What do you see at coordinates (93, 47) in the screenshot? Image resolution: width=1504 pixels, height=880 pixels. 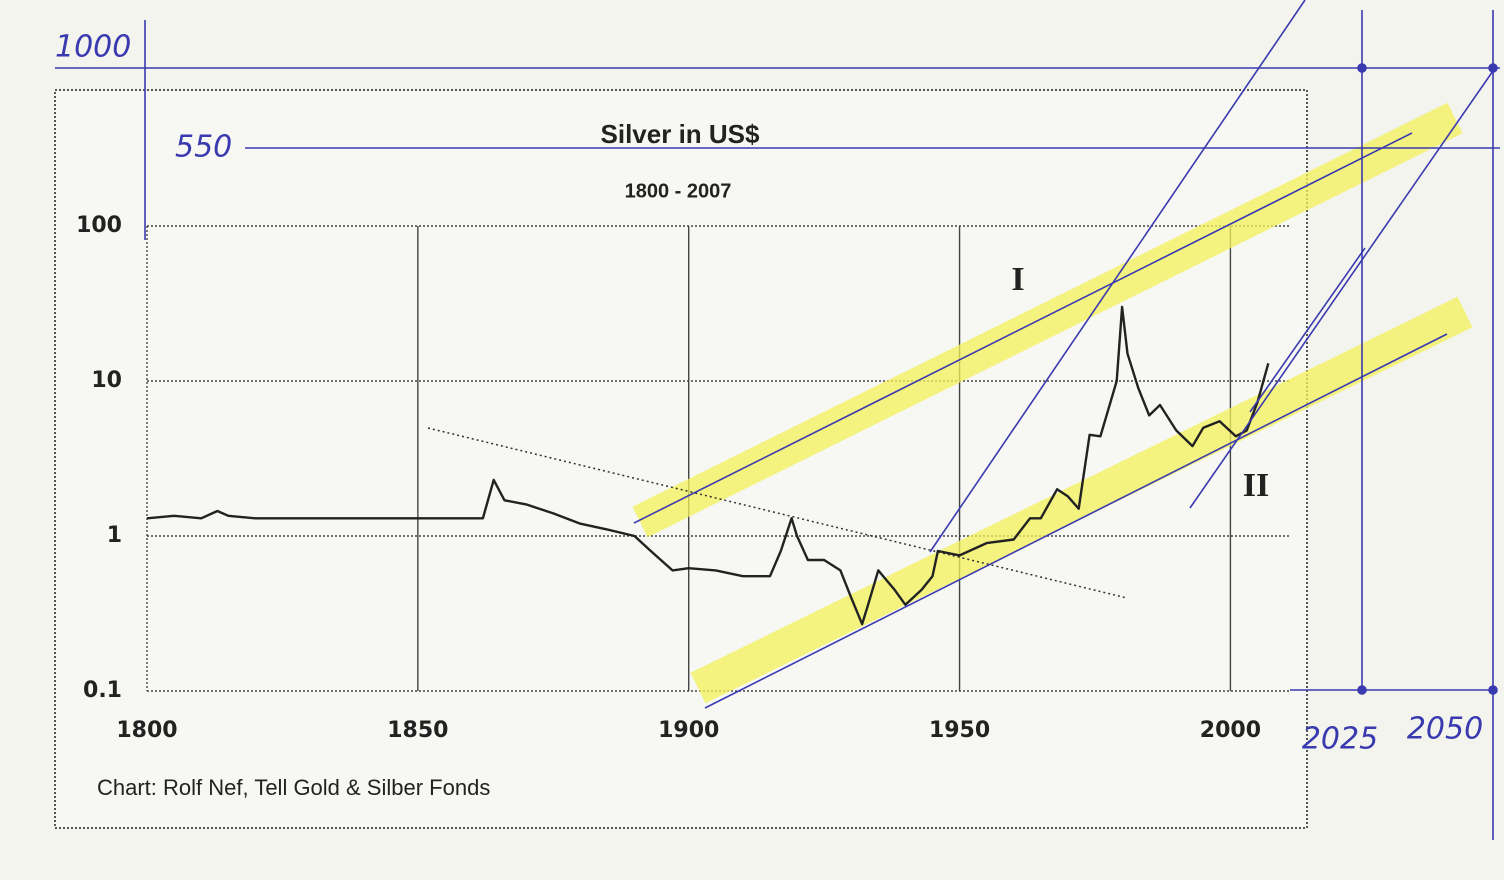 I see `hand-note: 1000` at bounding box center [93, 47].